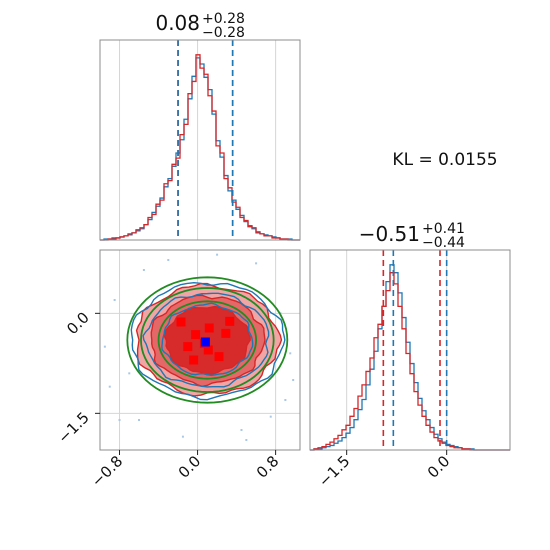 The width and height of the screenshot is (550, 550). What do you see at coordinates (444, 160) in the screenshot?
I see `kl-divergence-label: KL = 0.0155` at bounding box center [444, 160].